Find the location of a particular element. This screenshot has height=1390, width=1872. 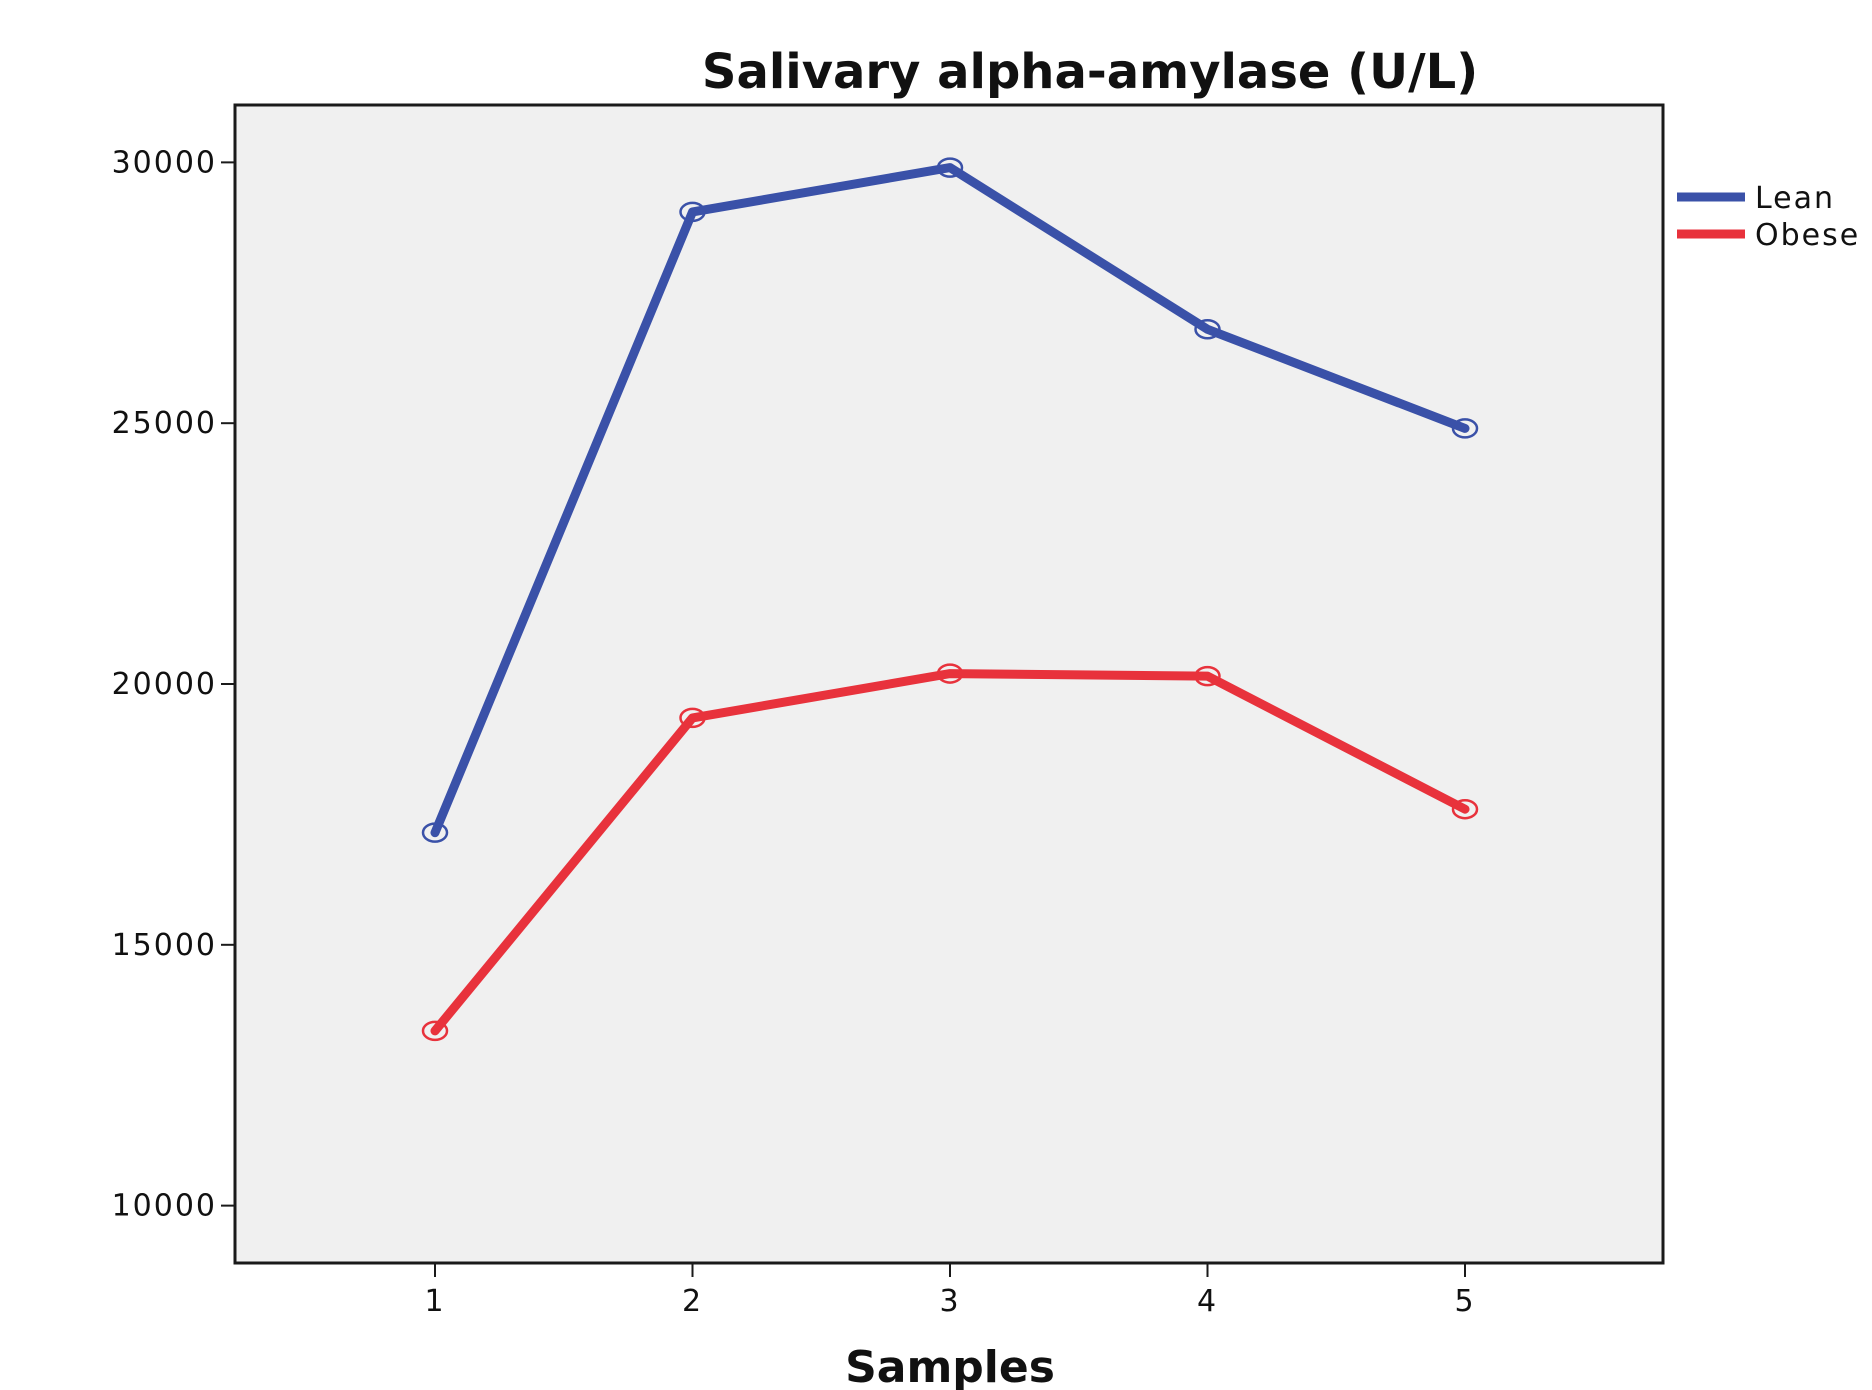

y-axis: 10000 15000 20000 25000 30000 is located at coordinates (173, 684).